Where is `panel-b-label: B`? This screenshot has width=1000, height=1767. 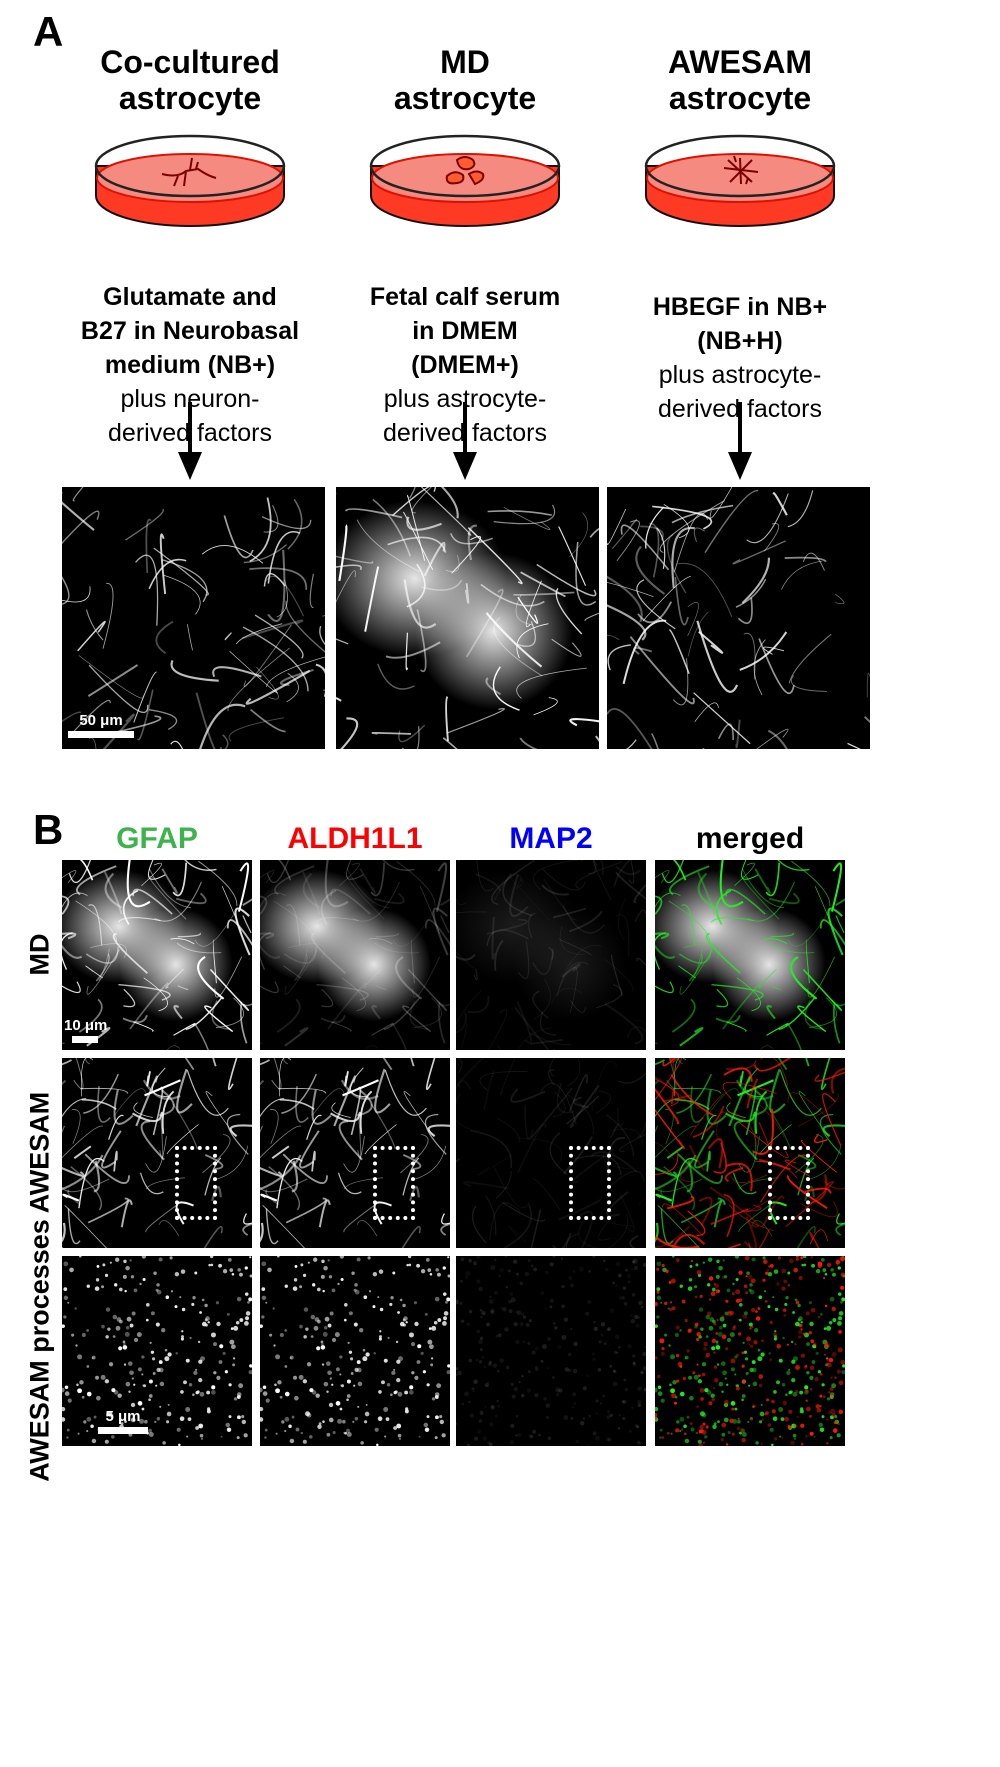
panel-b-label: B is located at coordinates (48, 829).